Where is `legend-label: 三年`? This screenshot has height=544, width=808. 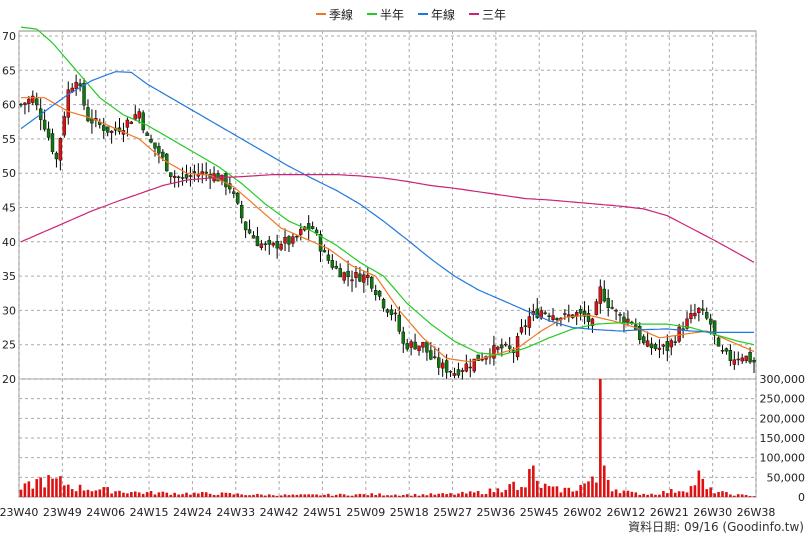
legend-label: 三年 is located at coordinates (494, 15).